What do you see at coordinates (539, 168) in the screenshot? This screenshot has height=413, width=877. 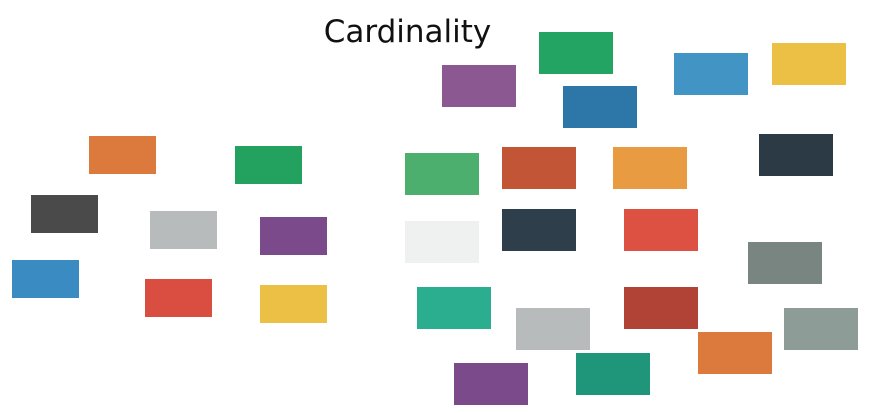 I see `right-block-rust` at bounding box center [539, 168].